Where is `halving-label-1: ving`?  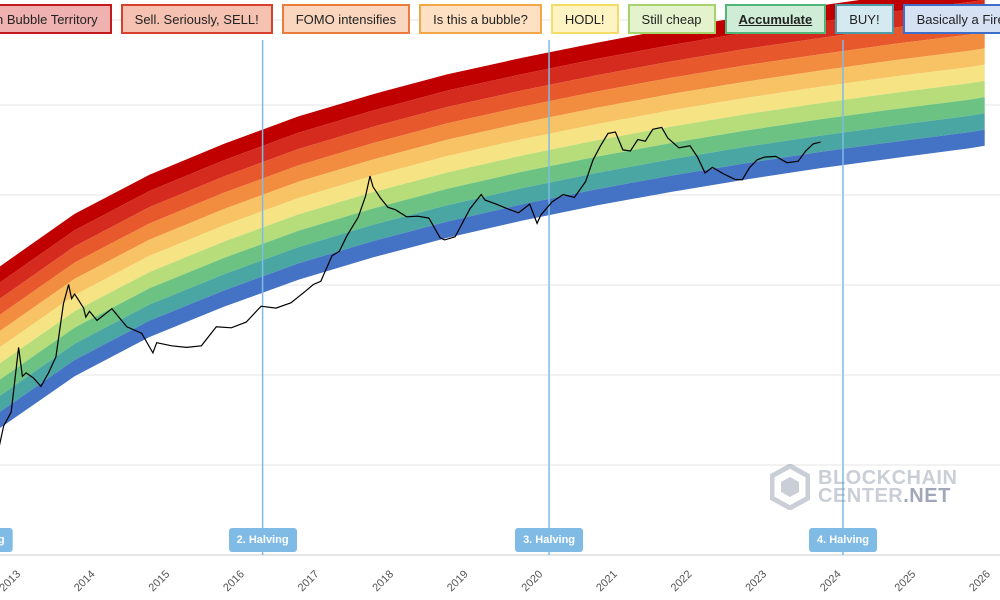 halving-label-1: ving is located at coordinates (6, 540).